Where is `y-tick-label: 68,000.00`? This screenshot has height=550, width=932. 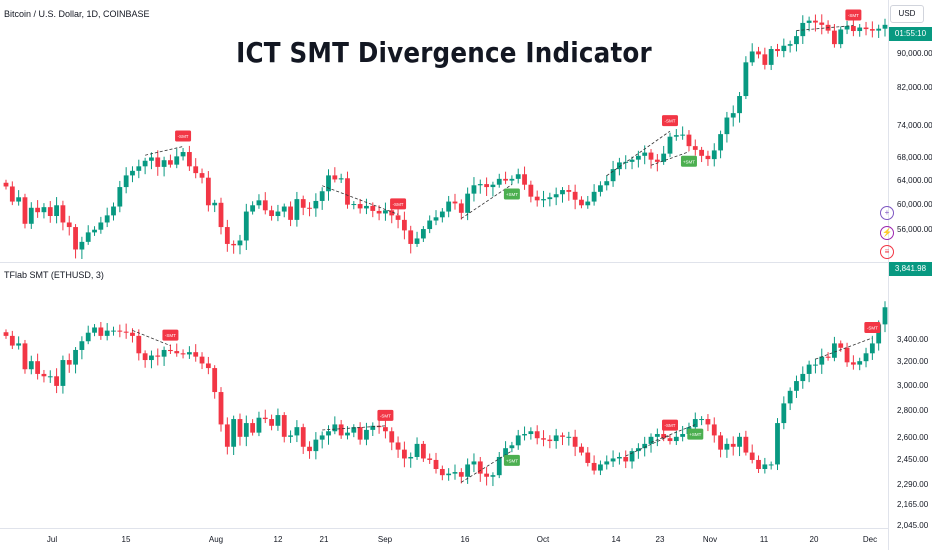
y-tick-label: 68,000.00 is located at coordinates (914, 157).